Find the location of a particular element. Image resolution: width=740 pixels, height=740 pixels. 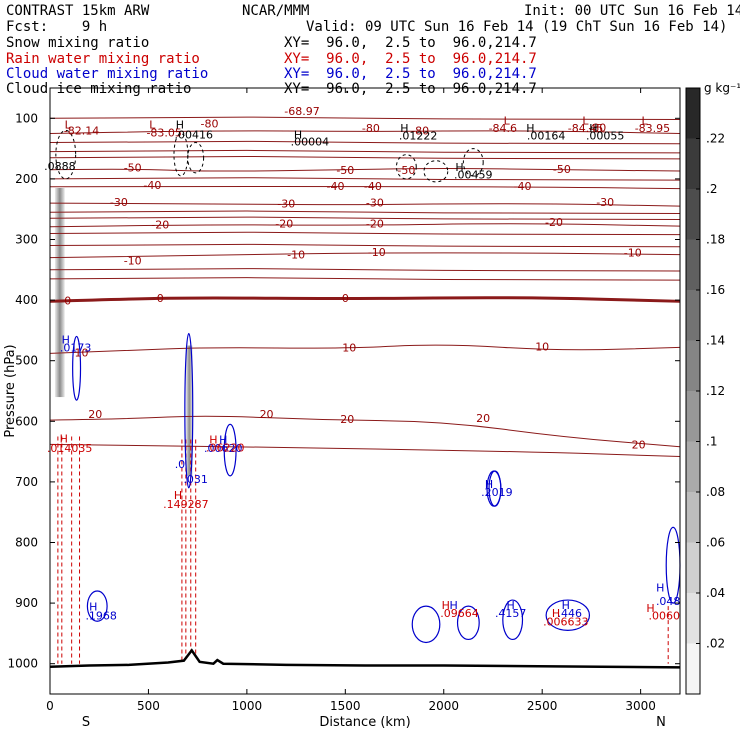

y-tick-label-300: 300 is located at coordinates (26, 240).